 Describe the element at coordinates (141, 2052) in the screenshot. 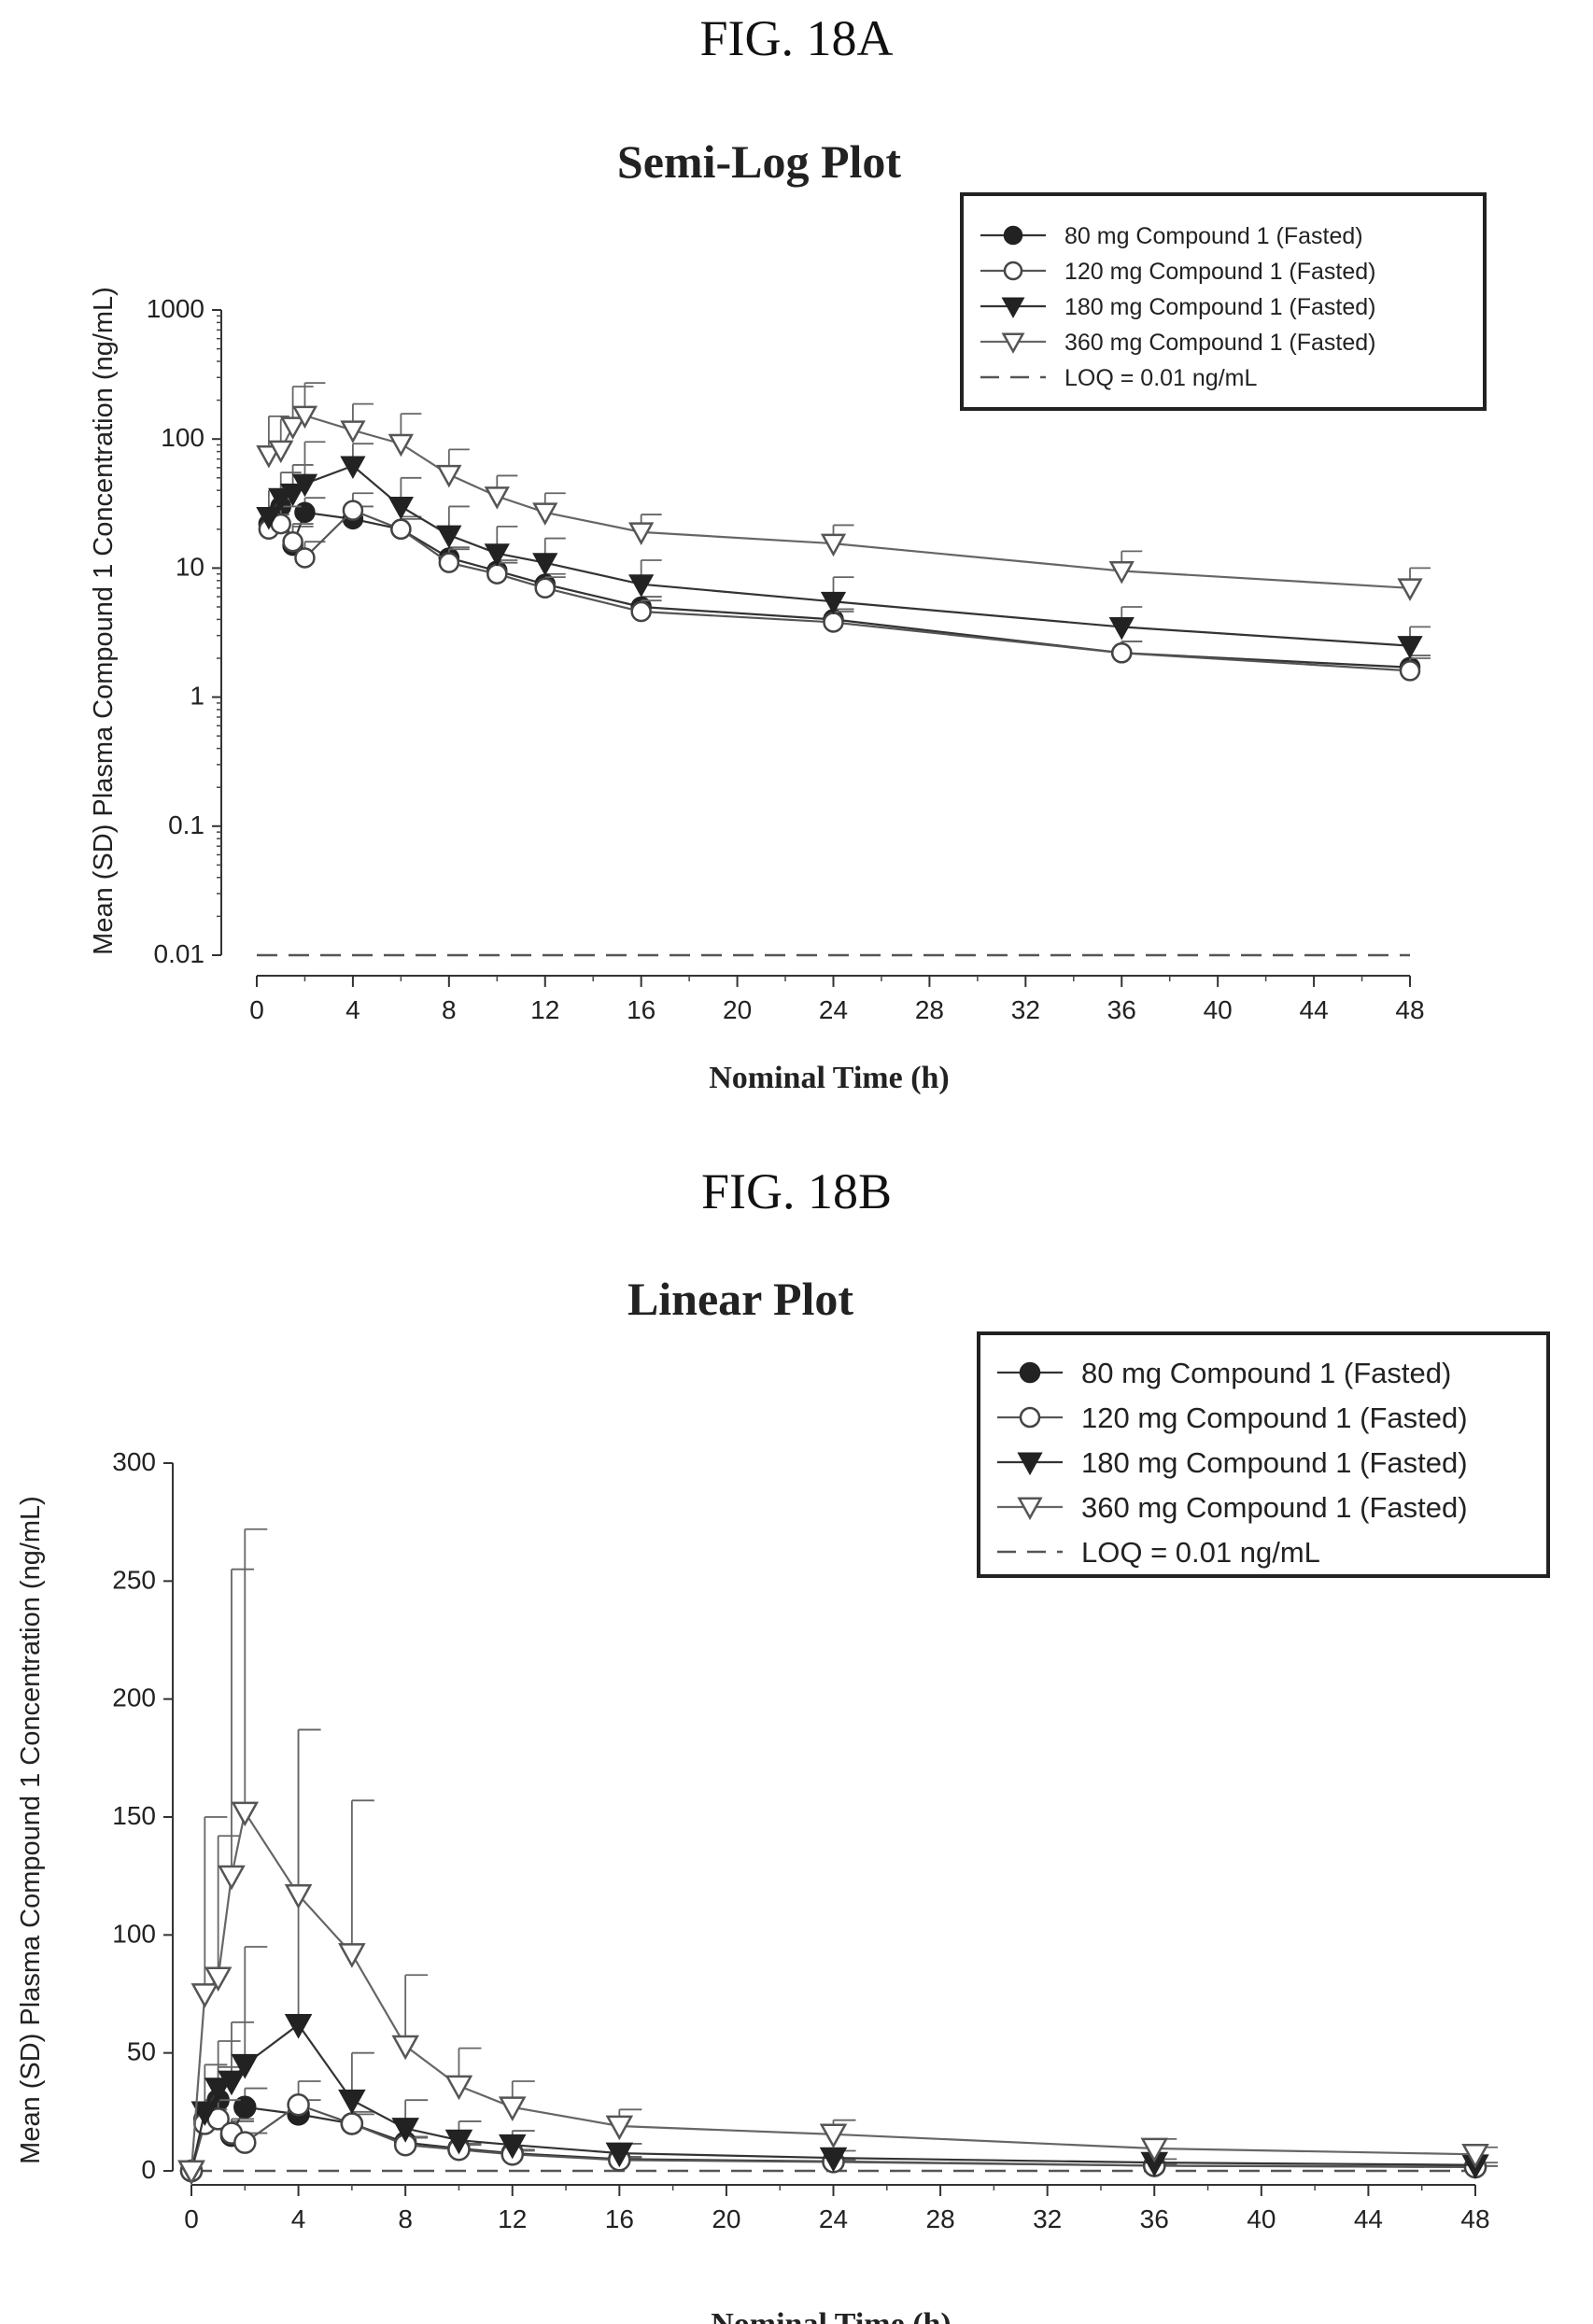

I see `y-tick-label: 50` at that location.